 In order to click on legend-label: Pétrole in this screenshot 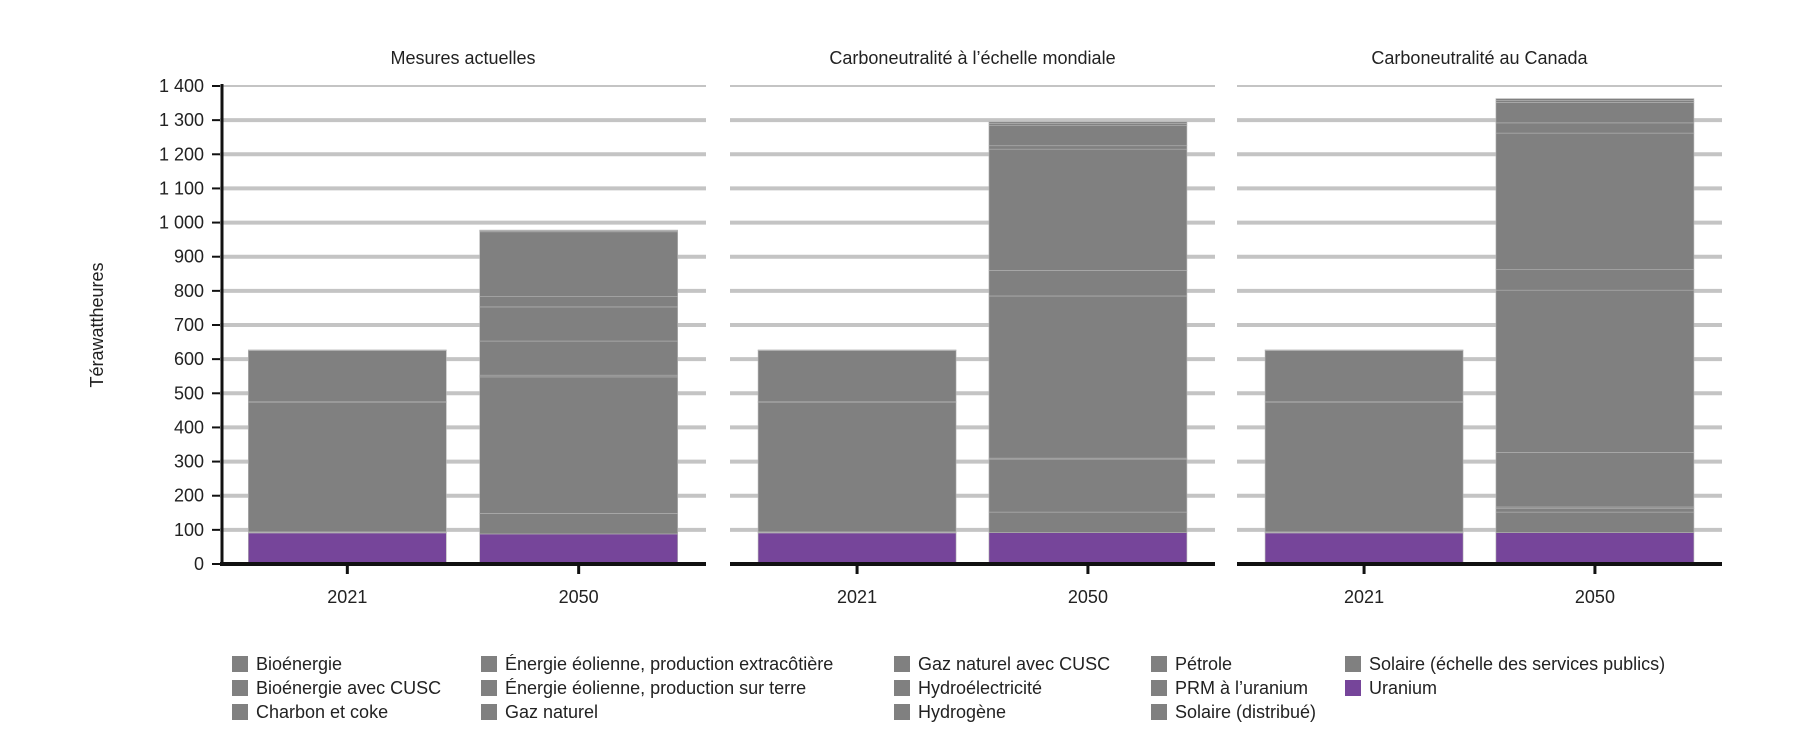, I will do `click(1204, 663)`.